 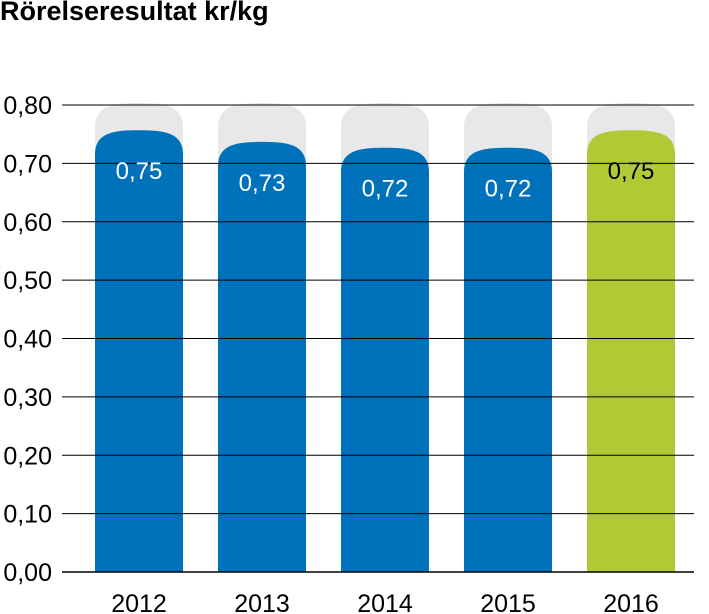 I want to click on y-tick-label: 0,10, so click(x=27, y=515).